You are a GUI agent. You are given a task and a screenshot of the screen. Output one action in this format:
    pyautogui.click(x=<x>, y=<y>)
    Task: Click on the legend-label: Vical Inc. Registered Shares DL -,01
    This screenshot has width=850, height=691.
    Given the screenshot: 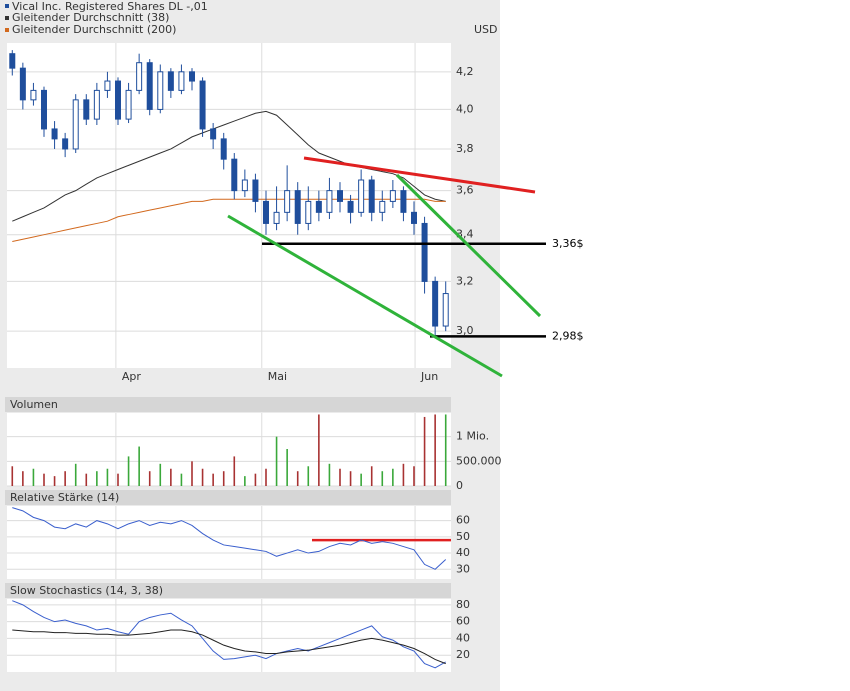 What is the action you would take?
    pyautogui.click(x=110, y=6)
    